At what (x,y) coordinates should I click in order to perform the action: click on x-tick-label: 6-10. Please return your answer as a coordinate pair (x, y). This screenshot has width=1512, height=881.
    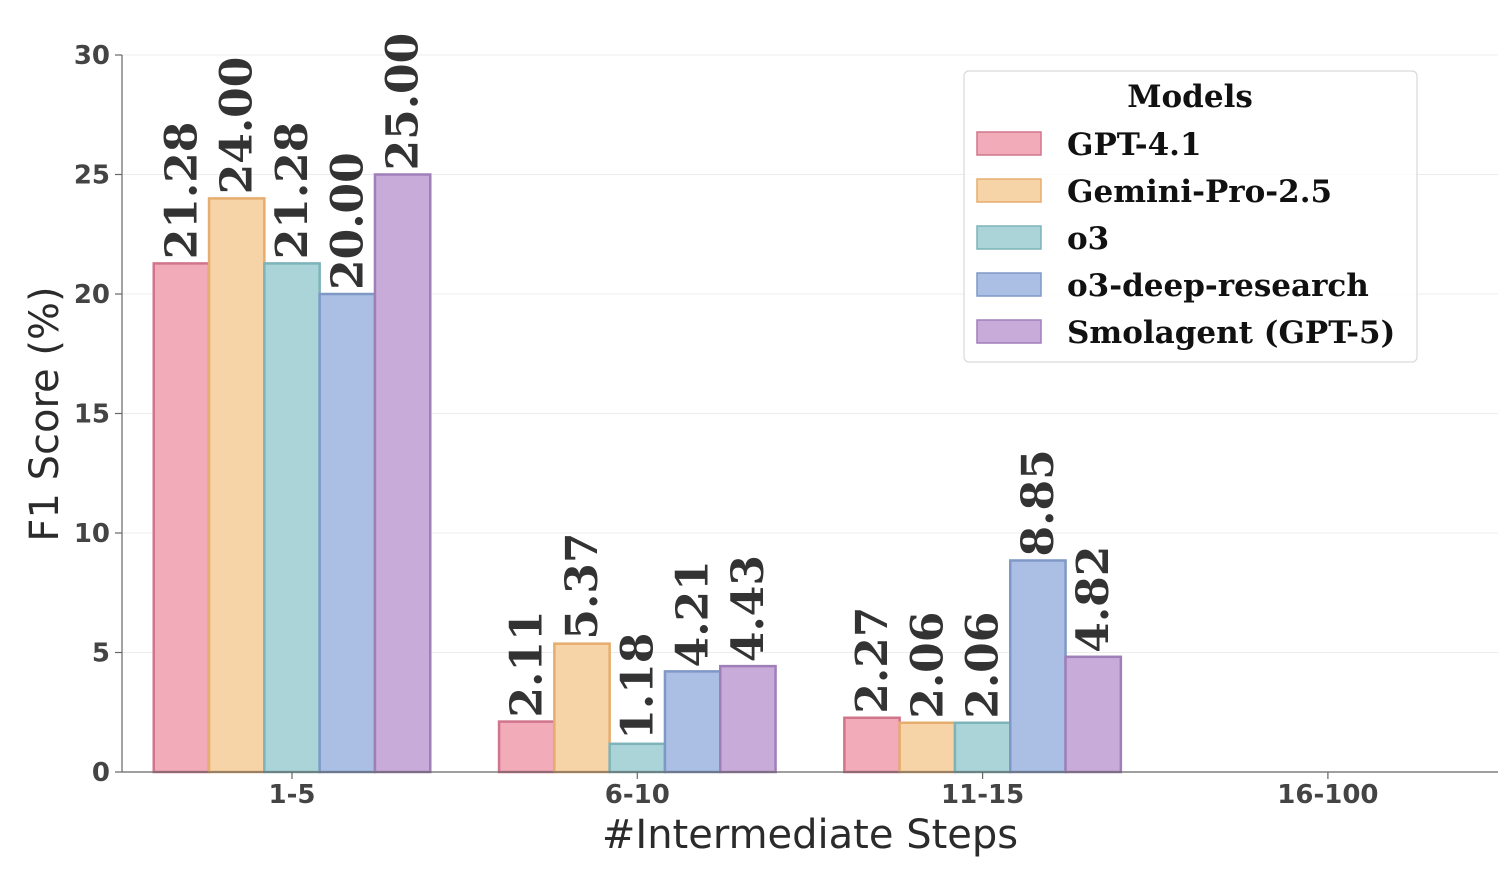
    Looking at the image, I should click on (637, 795).